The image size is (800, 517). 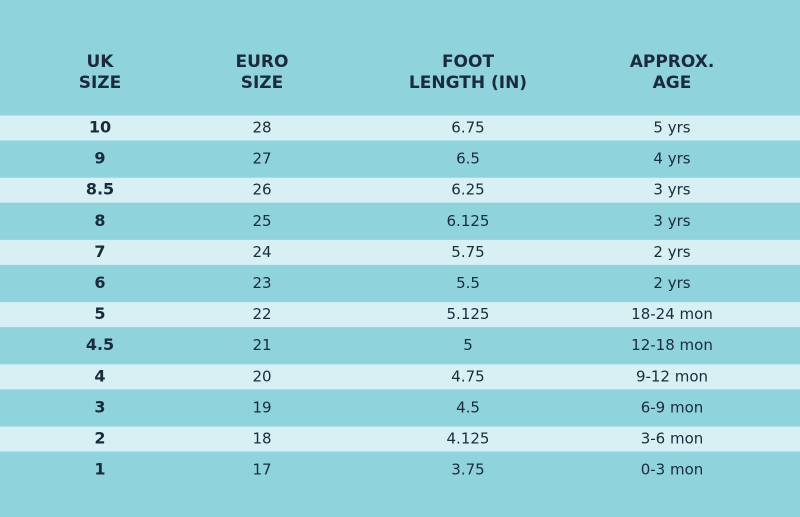 What do you see at coordinates (99, 438) in the screenshot?
I see `cell: 2` at bounding box center [99, 438].